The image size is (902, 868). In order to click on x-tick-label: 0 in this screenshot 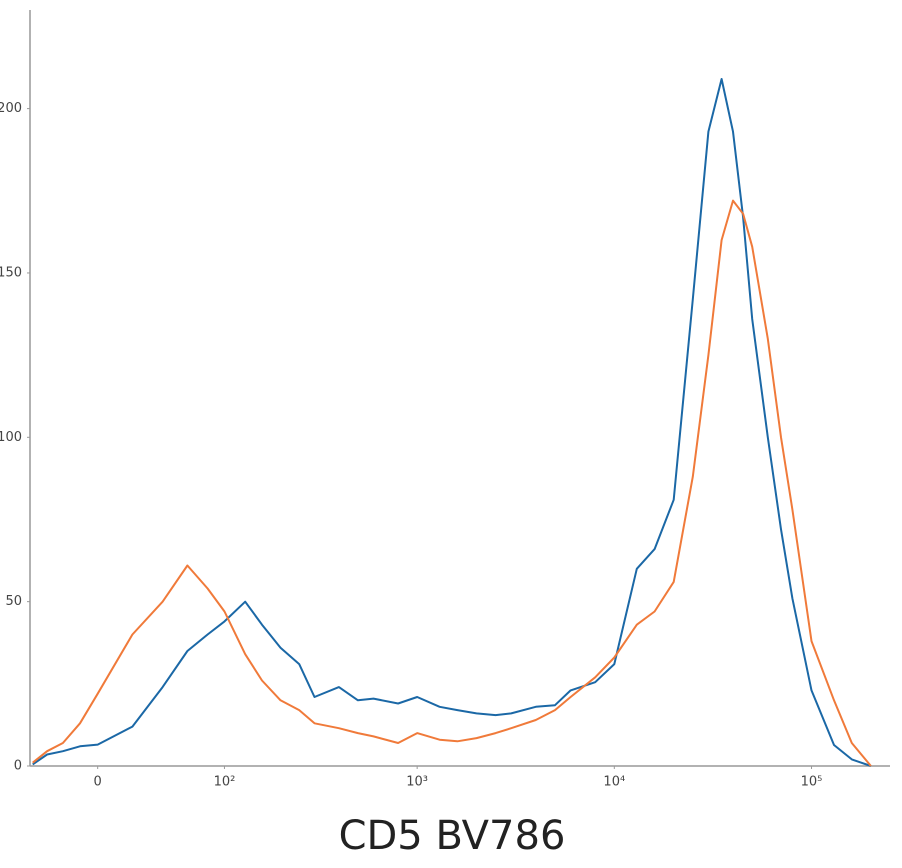, I will do `click(98, 782)`.